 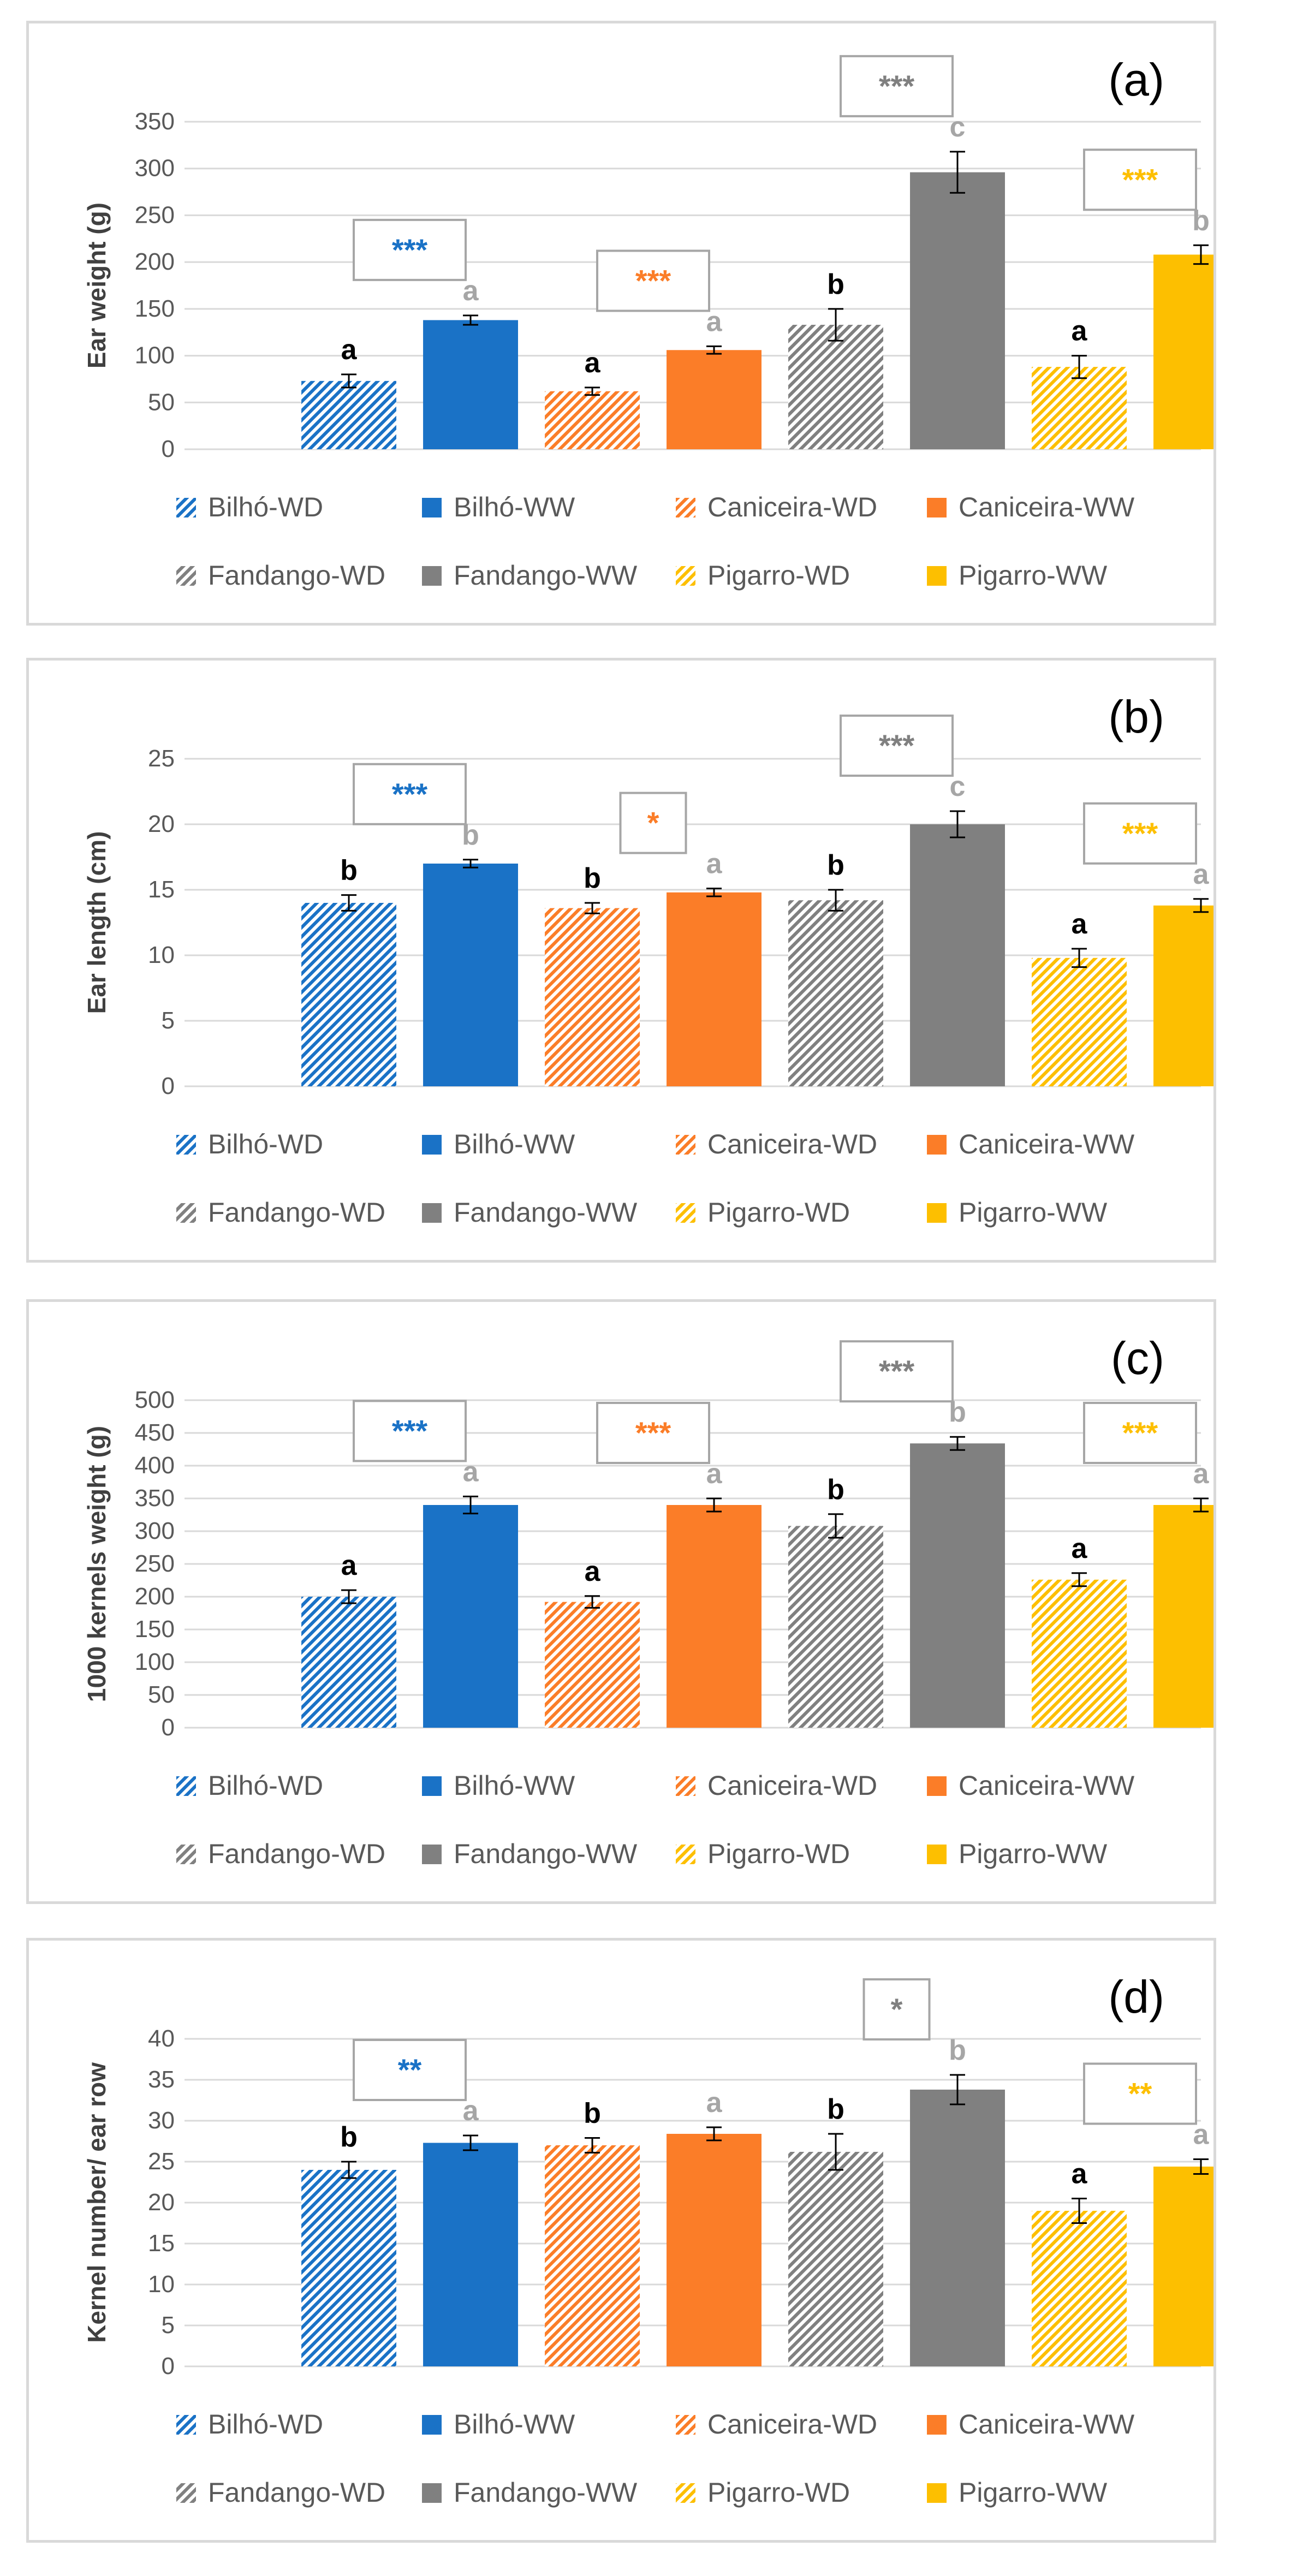 What do you see at coordinates (1136, 79) in the screenshot?
I see `panel-label: (a)` at bounding box center [1136, 79].